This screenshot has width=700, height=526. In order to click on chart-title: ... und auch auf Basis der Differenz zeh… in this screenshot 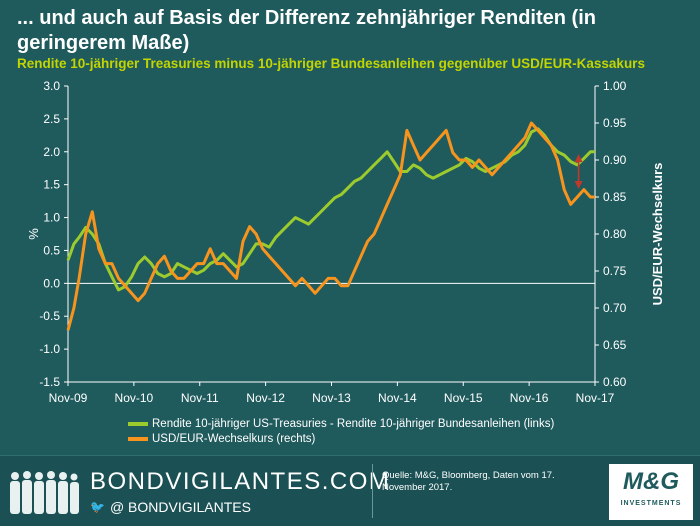, I will do `click(306, 30)`.